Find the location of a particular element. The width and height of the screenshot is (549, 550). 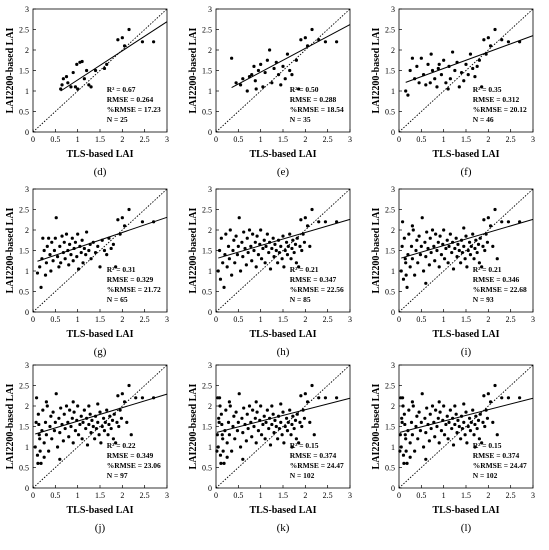

x-tick-label: 0.5 is located at coordinates (421, 495).